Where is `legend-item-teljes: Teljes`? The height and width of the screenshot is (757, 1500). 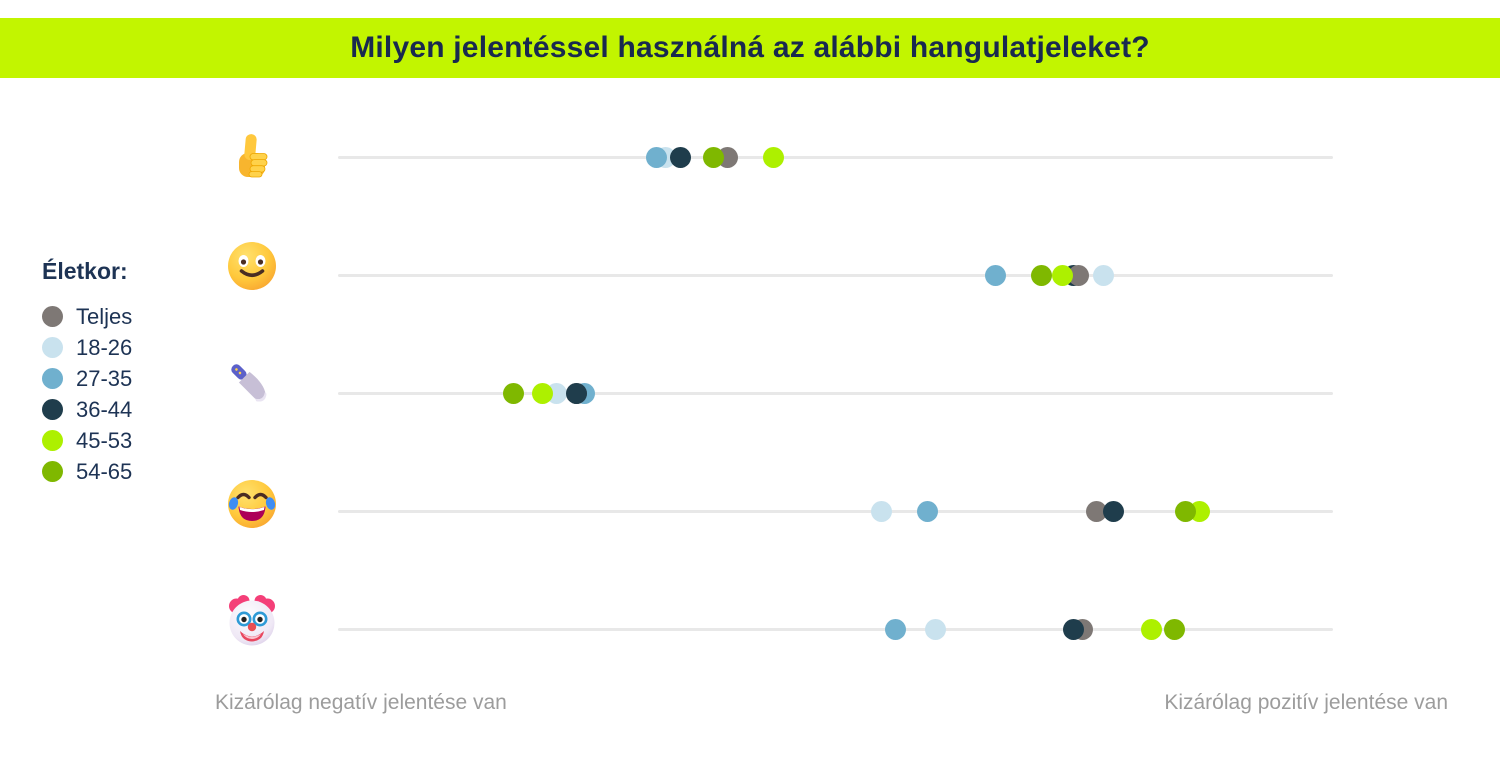
legend-item-teljes: Teljes is located at coordinates (87, 316).